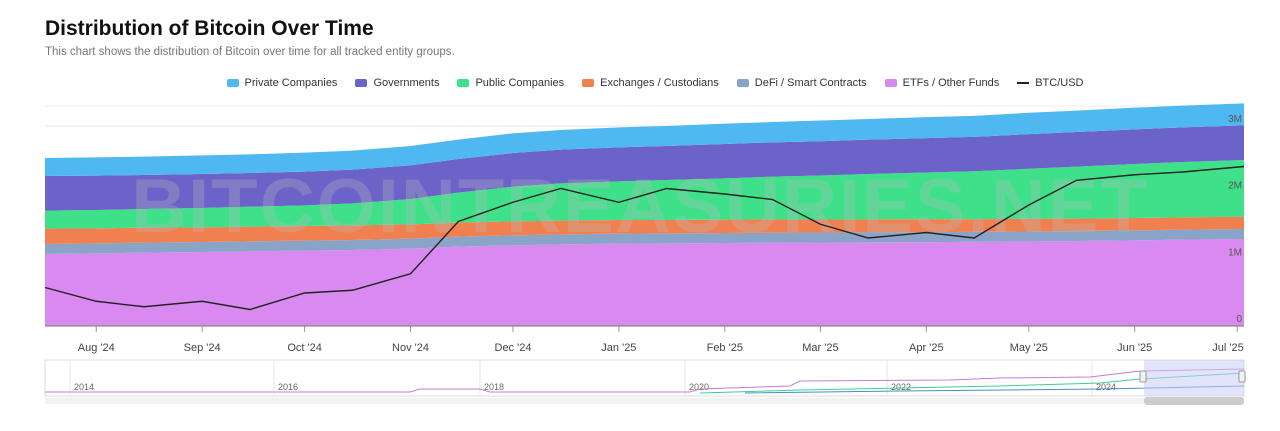 The width and height of the screenshot is (1280, 431). I want to click on navigator-right-handle, so click(1242, 376).